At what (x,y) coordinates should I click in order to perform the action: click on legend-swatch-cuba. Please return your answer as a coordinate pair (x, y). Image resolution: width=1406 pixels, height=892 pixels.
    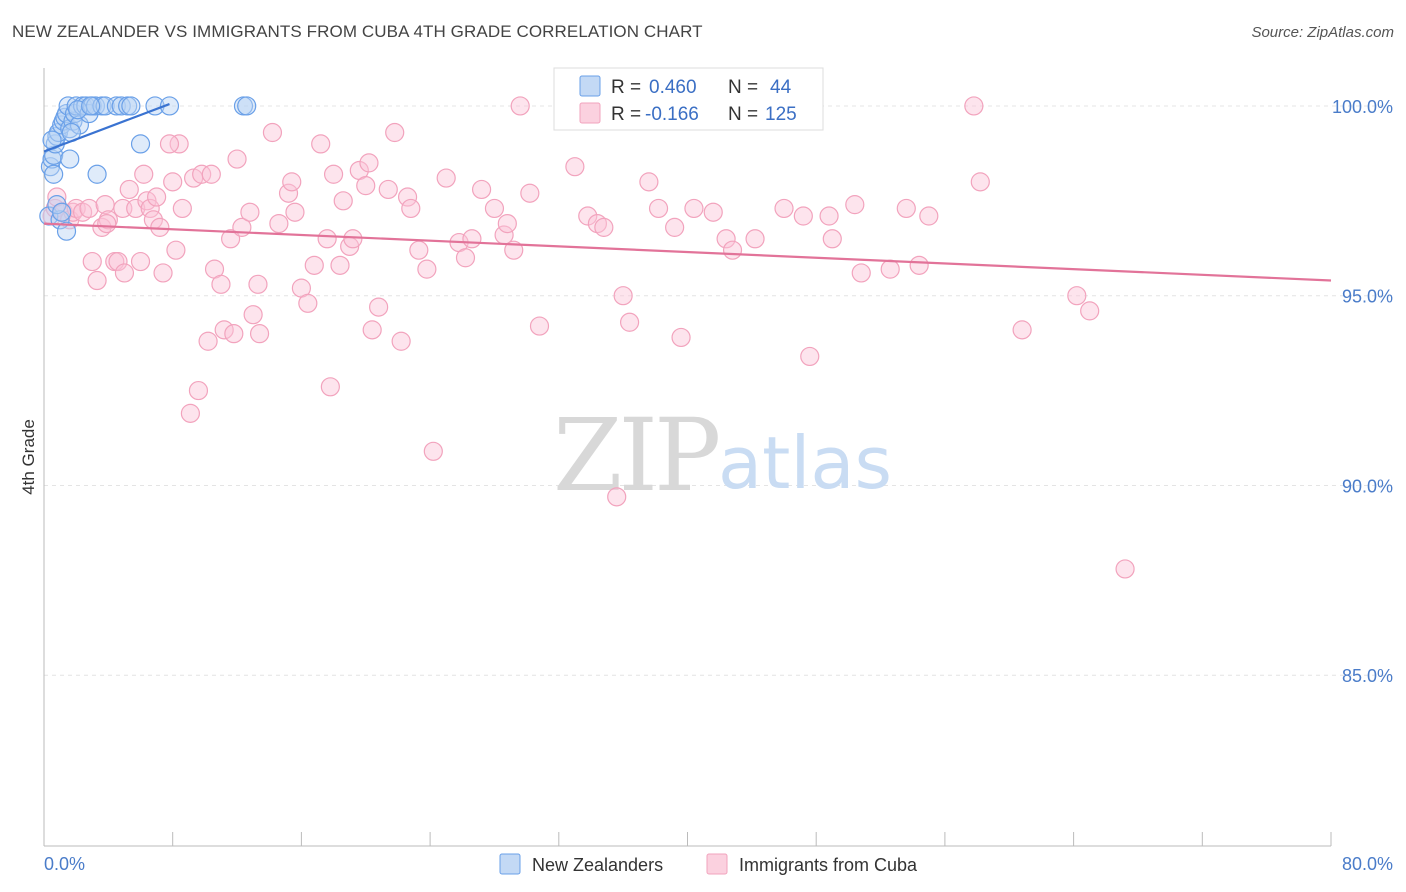
    Looking at the image, I should click on (590, 113).